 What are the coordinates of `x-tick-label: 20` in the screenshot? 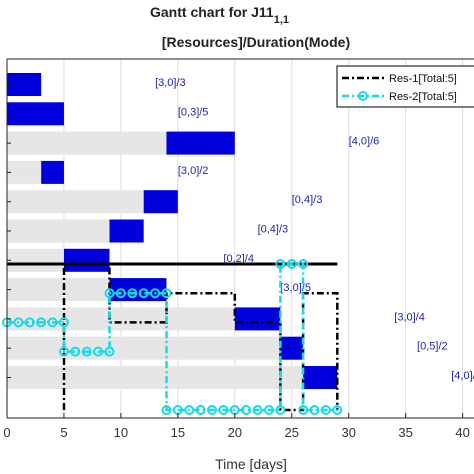 It's located at (235, 432).